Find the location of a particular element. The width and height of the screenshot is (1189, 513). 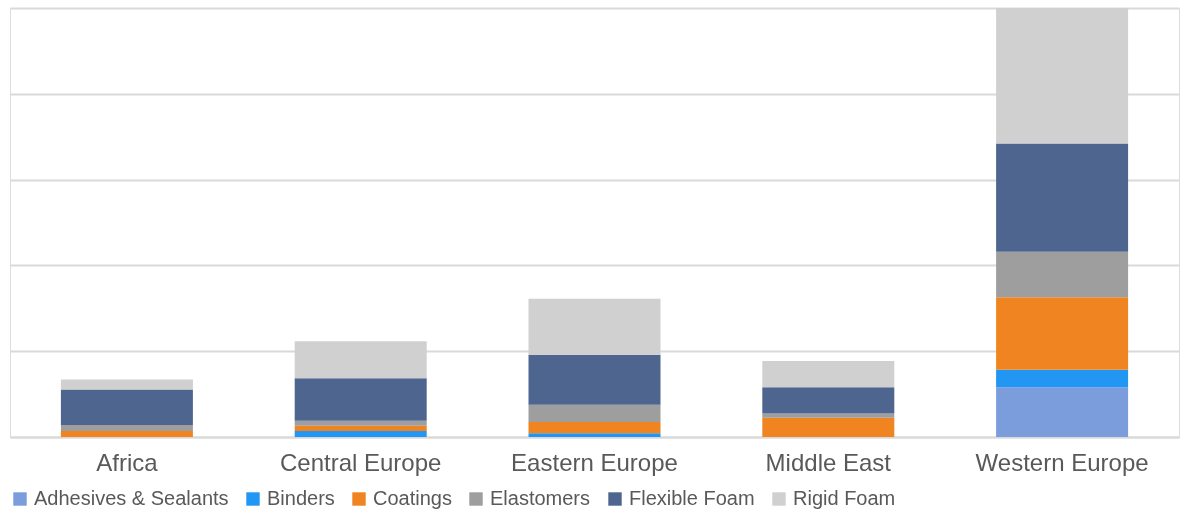

legend-label: Elastomers is located at coordinates (540, 498).